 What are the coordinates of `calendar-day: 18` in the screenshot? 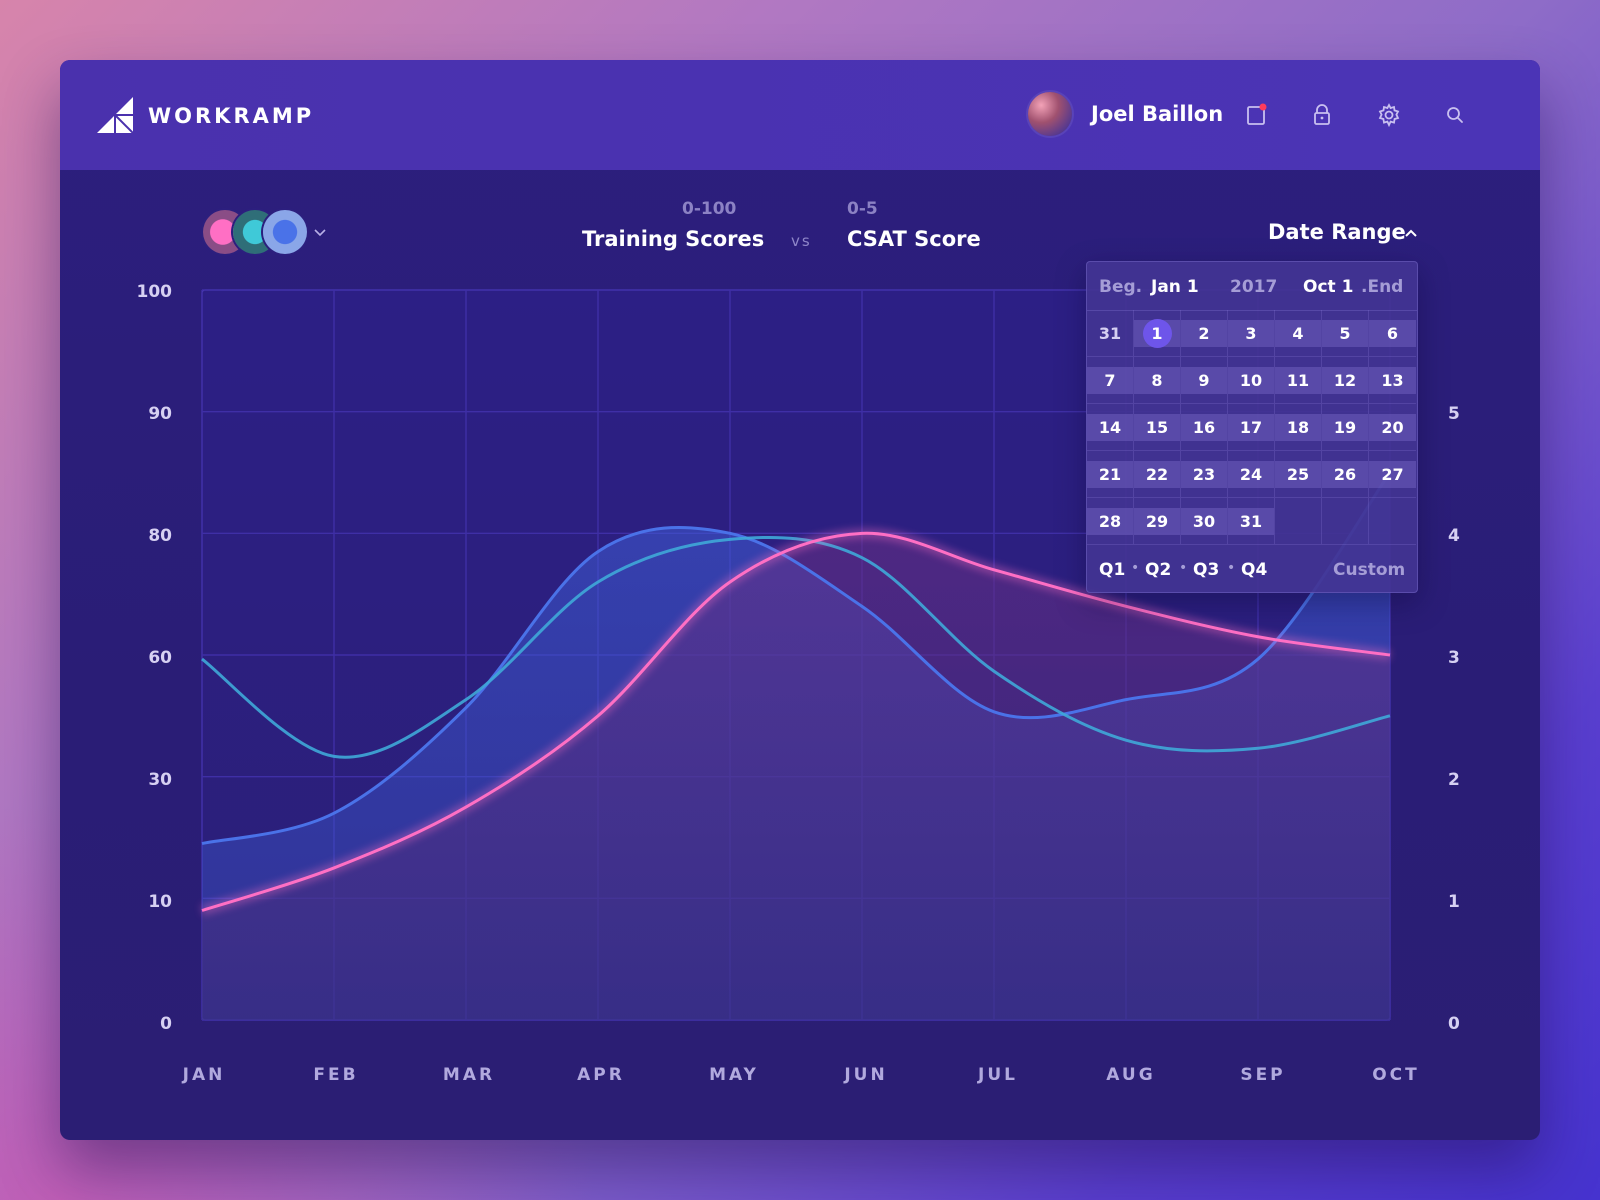 It's located at (1298, 427).